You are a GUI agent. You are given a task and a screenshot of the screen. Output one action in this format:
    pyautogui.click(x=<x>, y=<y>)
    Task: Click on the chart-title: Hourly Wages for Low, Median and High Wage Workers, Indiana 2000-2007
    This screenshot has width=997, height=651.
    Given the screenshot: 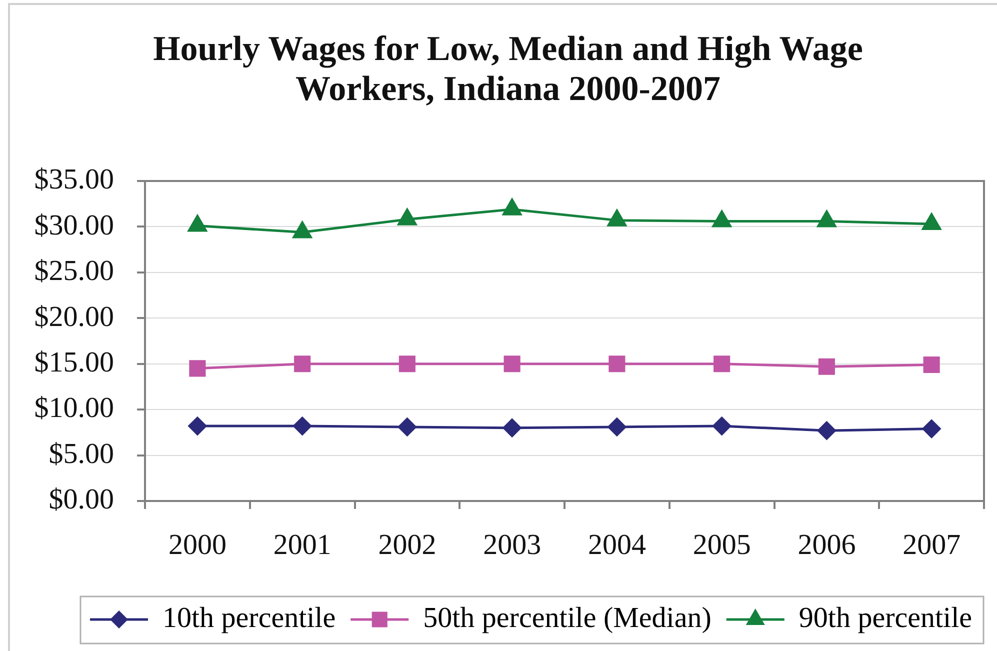 What is the action you would take?
    pyautogui.click(x=508, y=69)
    